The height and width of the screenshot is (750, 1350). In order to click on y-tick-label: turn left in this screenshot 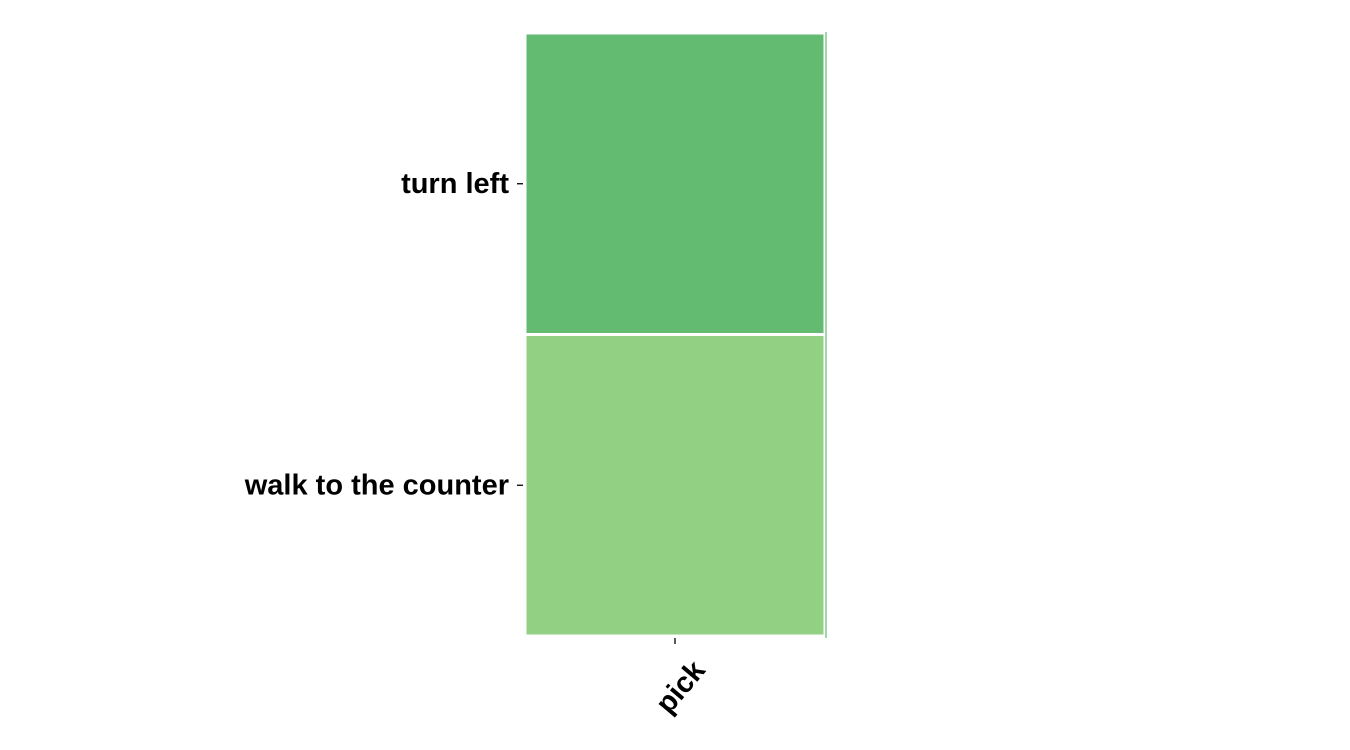, I will do `click(455, 184)`.